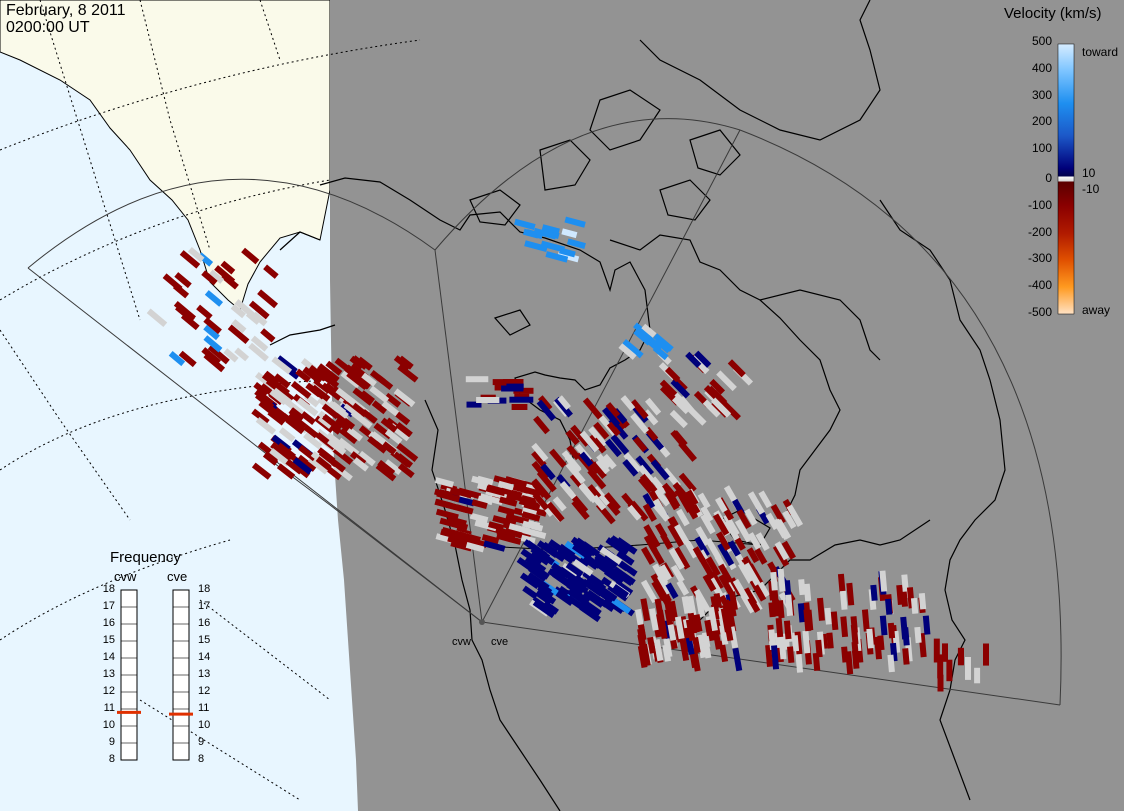 Image resolution: width=1124 pixels, height=811 pixels. What do you see at coordinates (111, 759) in the screenshot?
I see `frequency-tick-left: 8` at bounding box center [111, 759].